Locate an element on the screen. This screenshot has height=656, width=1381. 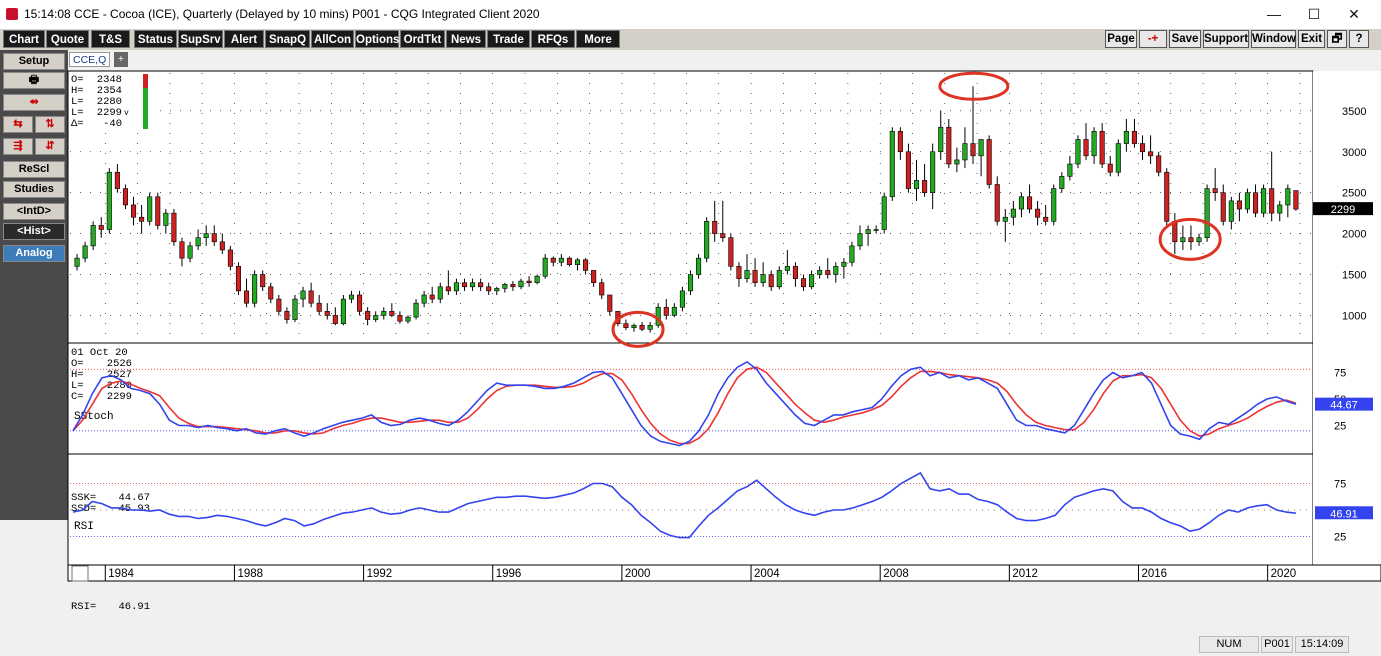
corner-box is located at coordinates (80, 573).